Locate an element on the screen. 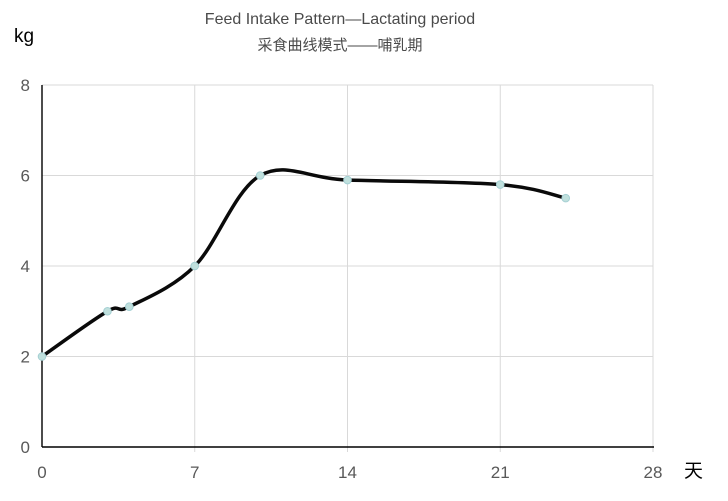 The height and width of the screenshot is (501, 728). y-tick-label: 8 is located at coordinates (25, 85).